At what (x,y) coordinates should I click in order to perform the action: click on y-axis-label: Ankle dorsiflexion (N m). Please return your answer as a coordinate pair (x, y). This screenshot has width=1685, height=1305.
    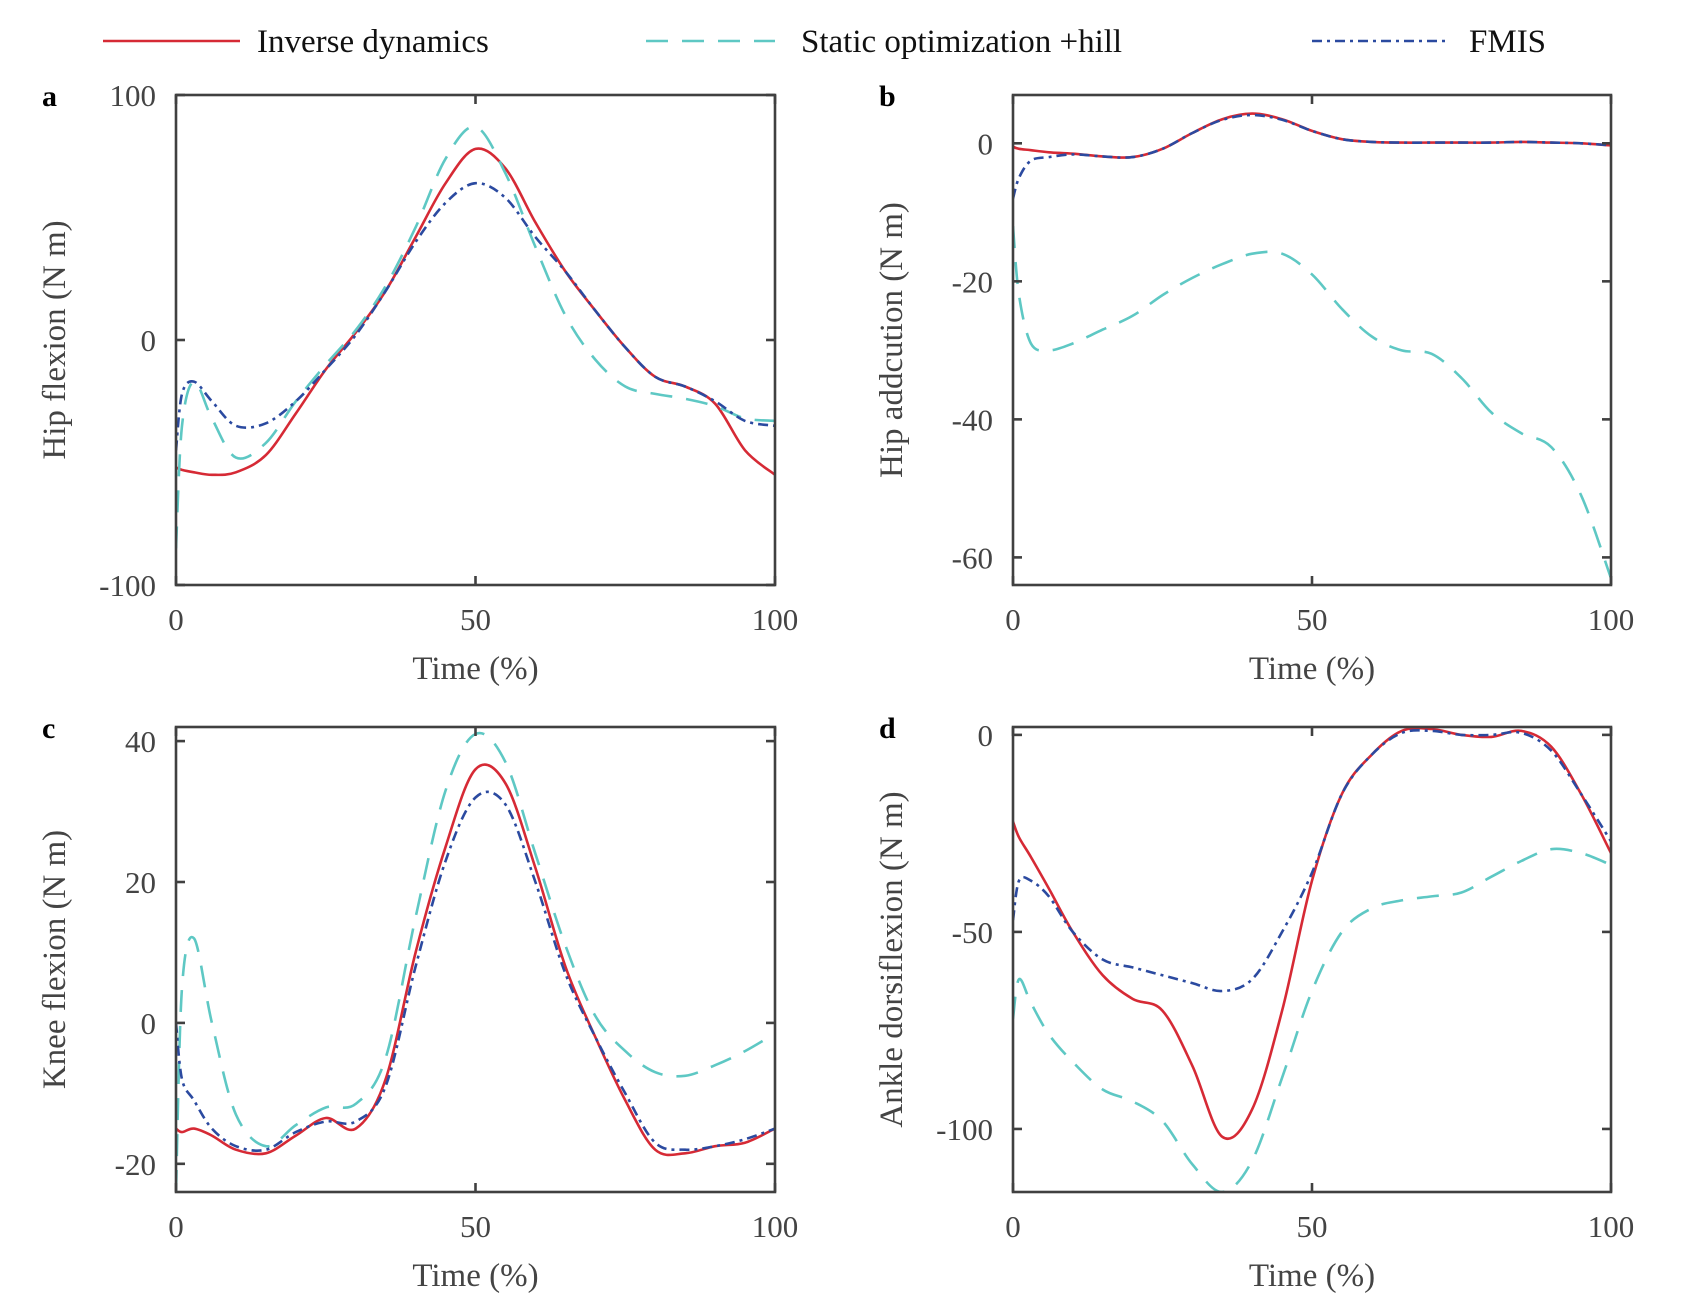
    Looking at the image, I should click on (892, 959).